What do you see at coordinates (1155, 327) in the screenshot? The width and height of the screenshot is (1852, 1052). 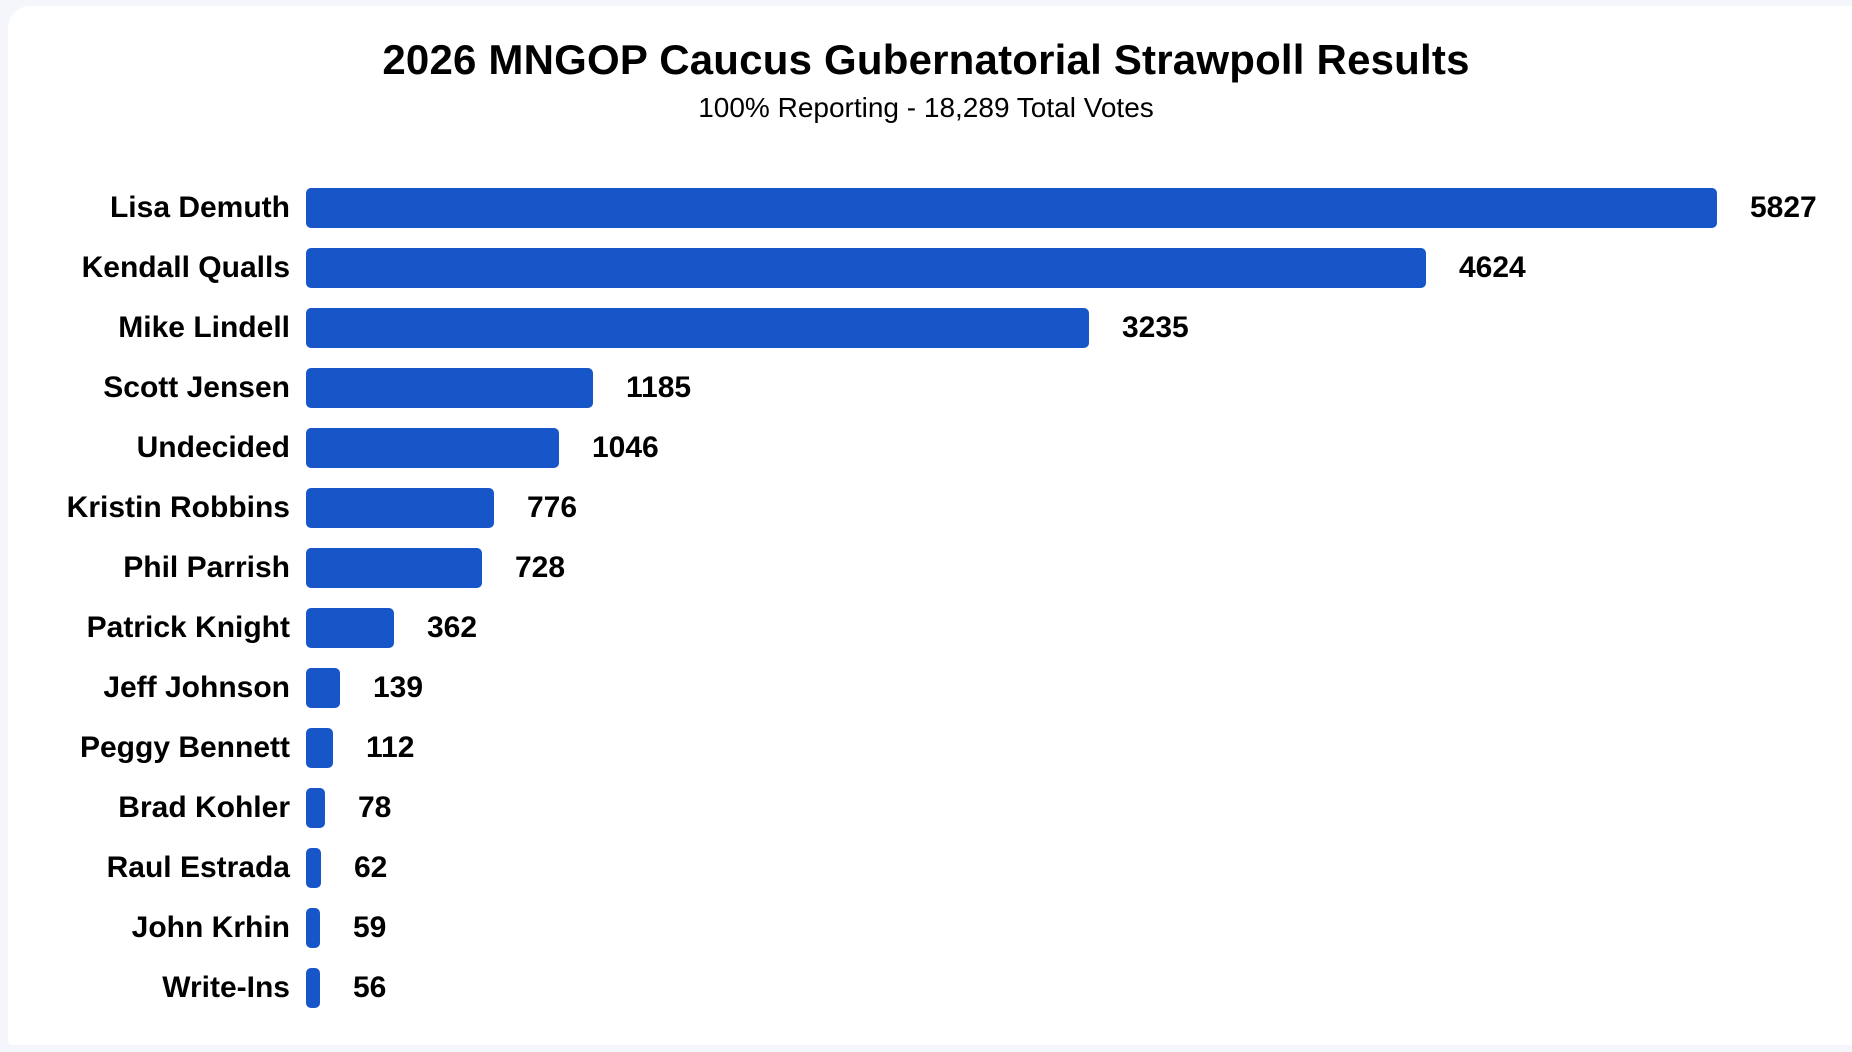 I see `bar-value-label: 3235` at bounding box center [1155, 327].